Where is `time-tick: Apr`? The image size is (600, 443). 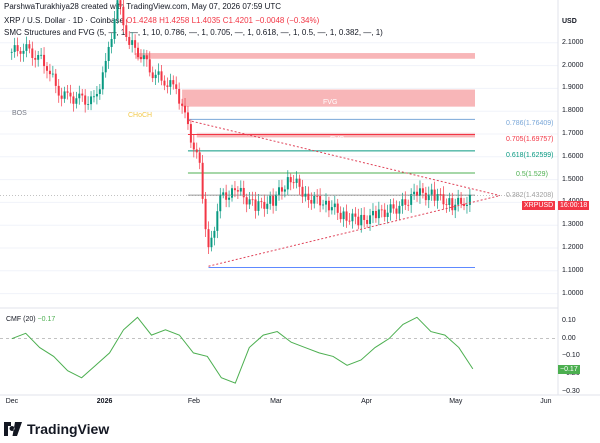
time-tick: Apr is located at coordinates (366, 401).